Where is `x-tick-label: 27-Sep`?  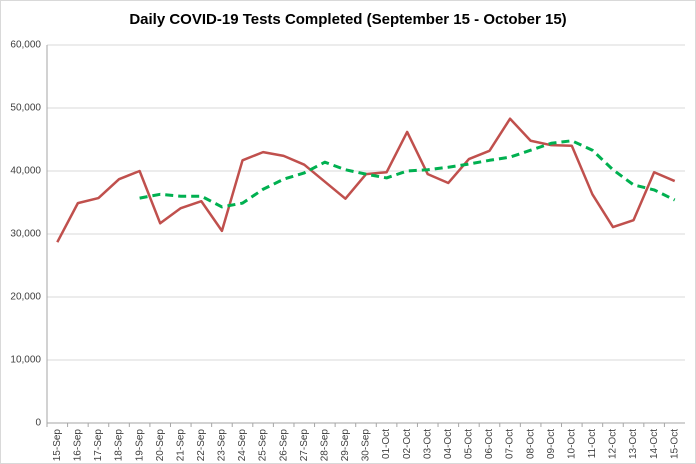
x-tick-label: 27-Sep is located at coordinates (304, 445).